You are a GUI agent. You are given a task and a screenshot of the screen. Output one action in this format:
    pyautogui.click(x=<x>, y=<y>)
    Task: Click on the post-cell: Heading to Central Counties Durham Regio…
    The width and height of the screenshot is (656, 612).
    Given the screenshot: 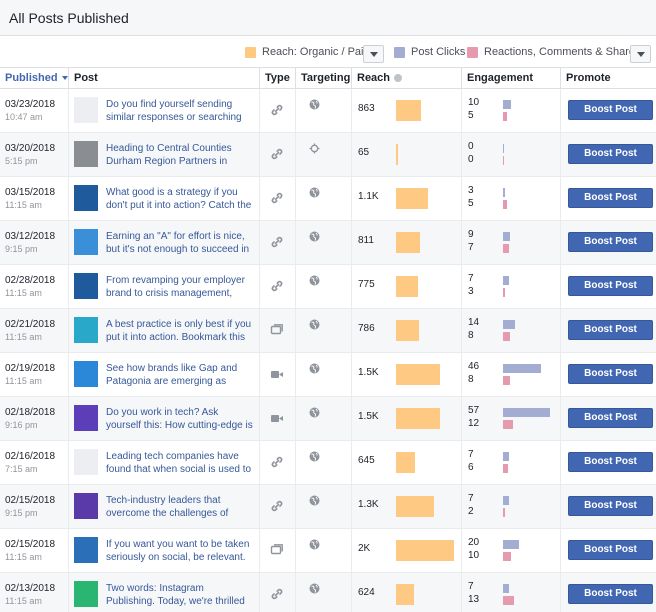 What is the action you would take?
    pyautogui.click(x=163, y=155)
    